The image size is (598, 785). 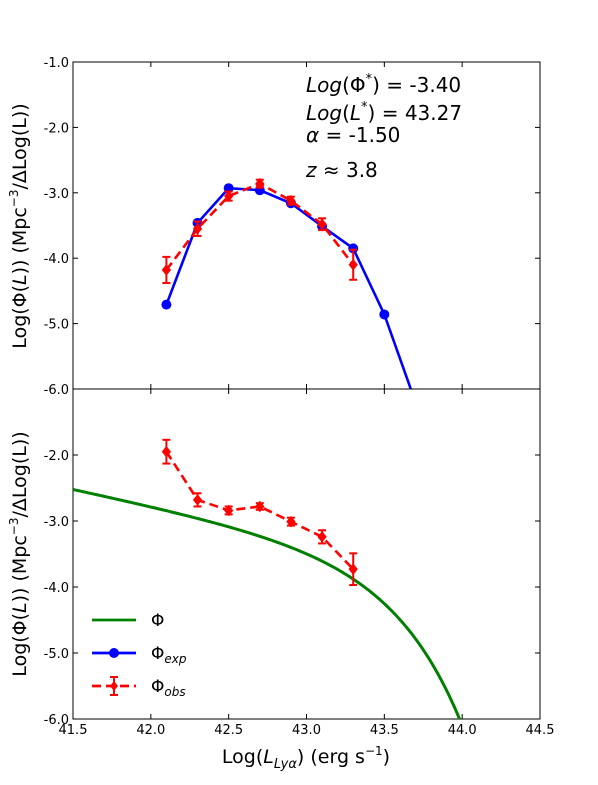 What do you see at coordinates (56, 259) in the screenshot?
I see `top-ytick-label: -4.0` at bounding box center [56, 259].